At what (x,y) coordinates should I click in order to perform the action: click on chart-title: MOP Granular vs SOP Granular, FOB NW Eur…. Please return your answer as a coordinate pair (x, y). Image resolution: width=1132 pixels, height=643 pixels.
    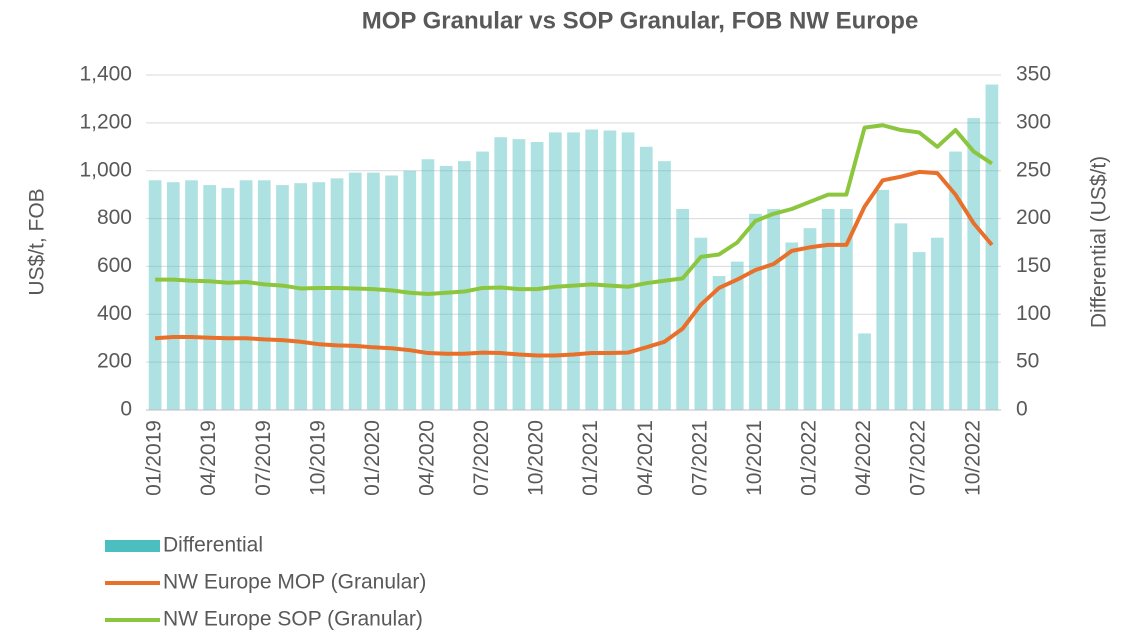
    Looking at the image, I should click on (640, 20).